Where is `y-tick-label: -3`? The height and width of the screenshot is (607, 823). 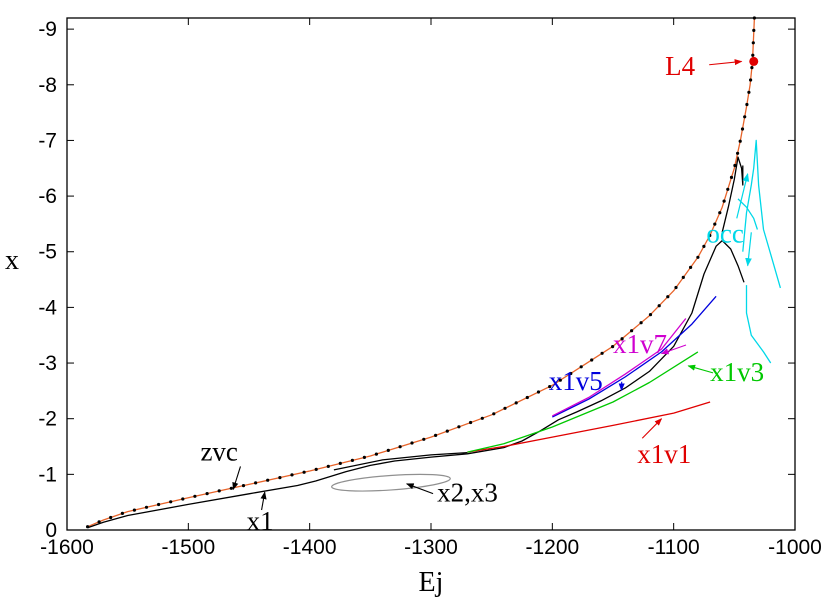 y-tick-label: -3 is located at coordinates (47, 363).